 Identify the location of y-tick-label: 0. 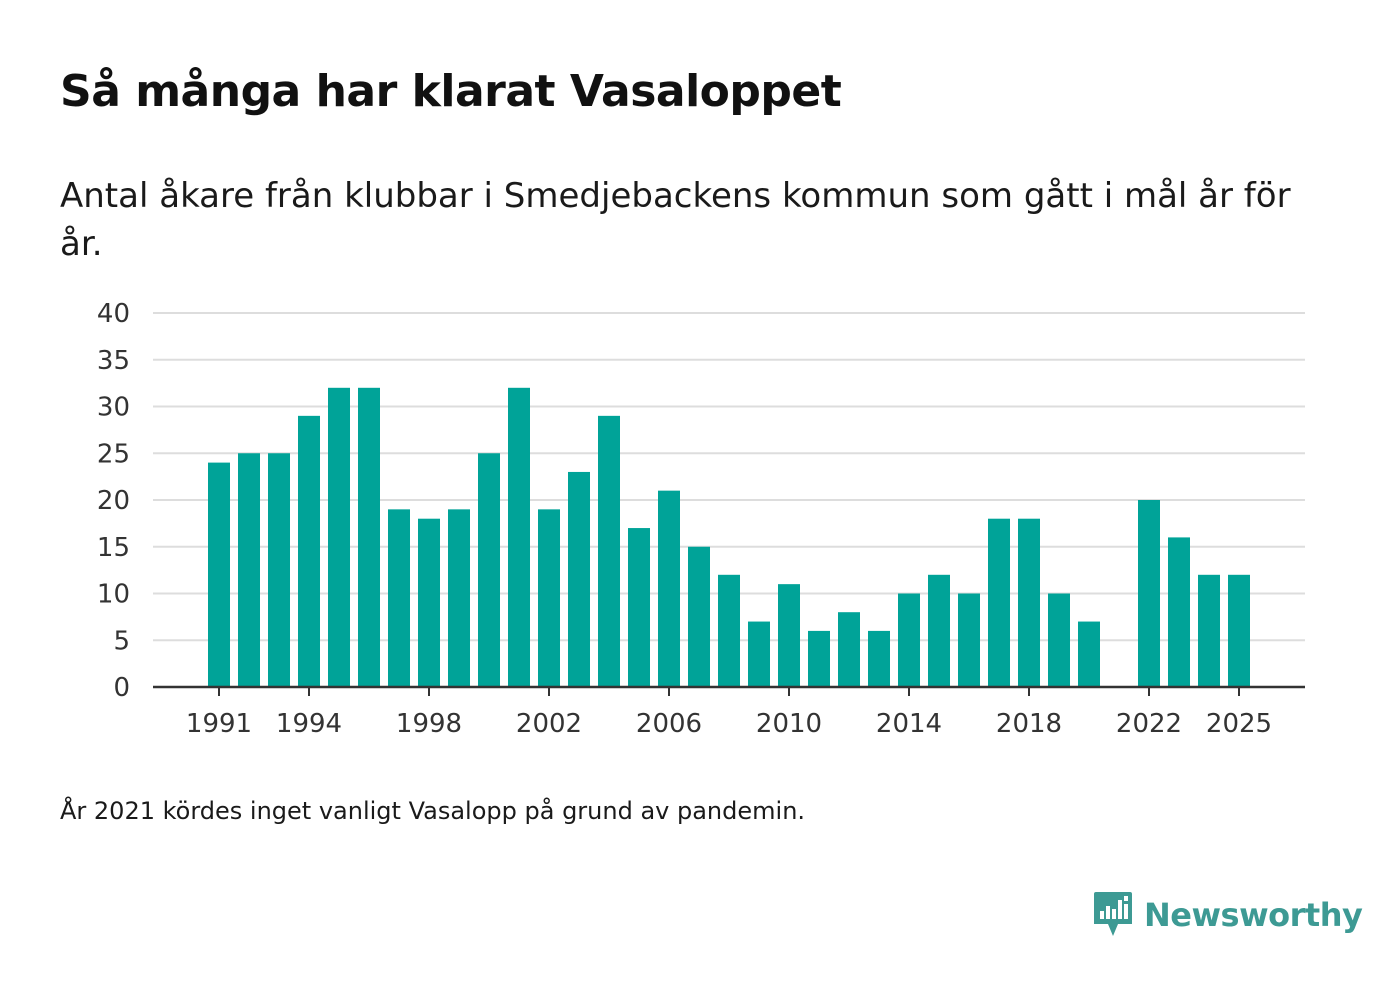
(121, 688).